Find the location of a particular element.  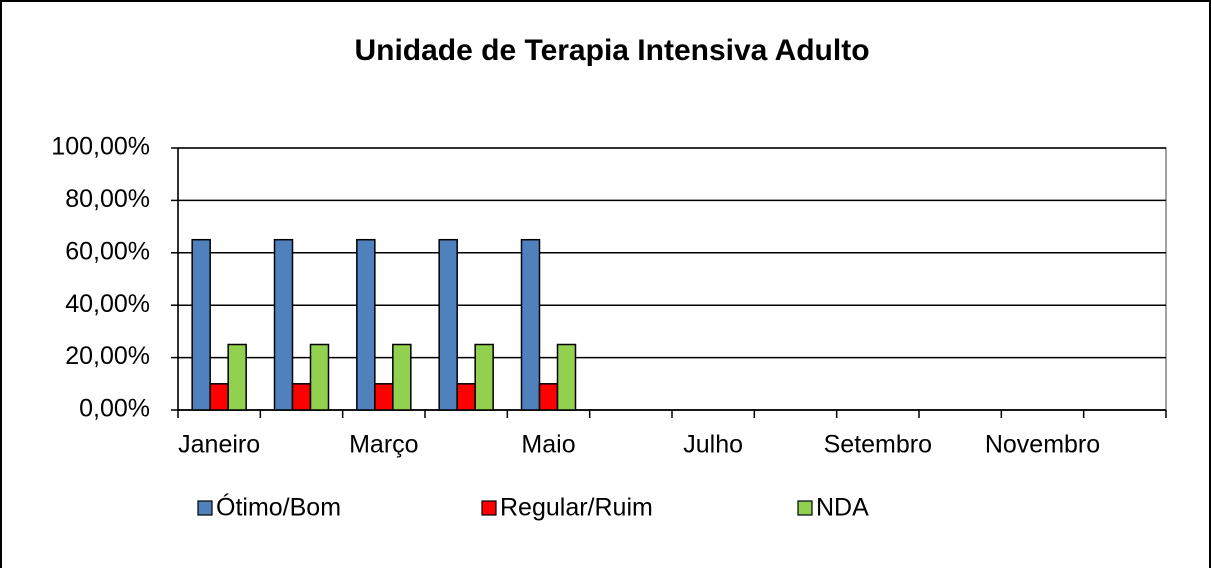

x-tick-label: Julho is located at coordinates (713, 445).